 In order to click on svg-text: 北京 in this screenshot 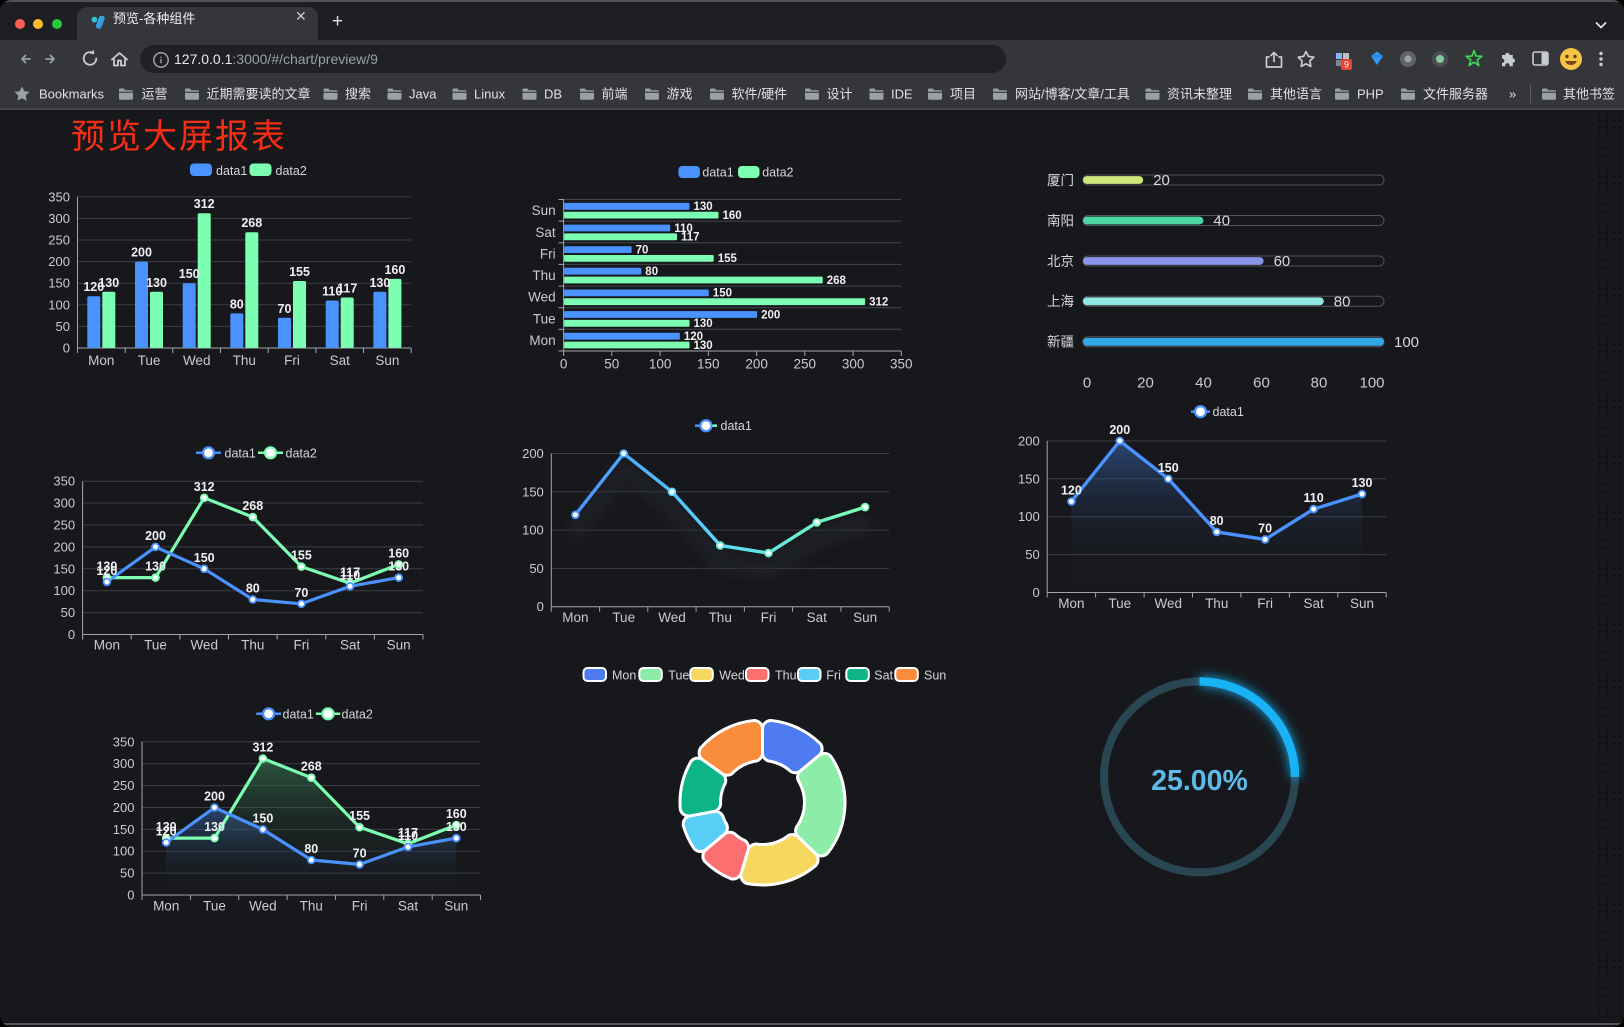, I will do `click(1060, 261)`.